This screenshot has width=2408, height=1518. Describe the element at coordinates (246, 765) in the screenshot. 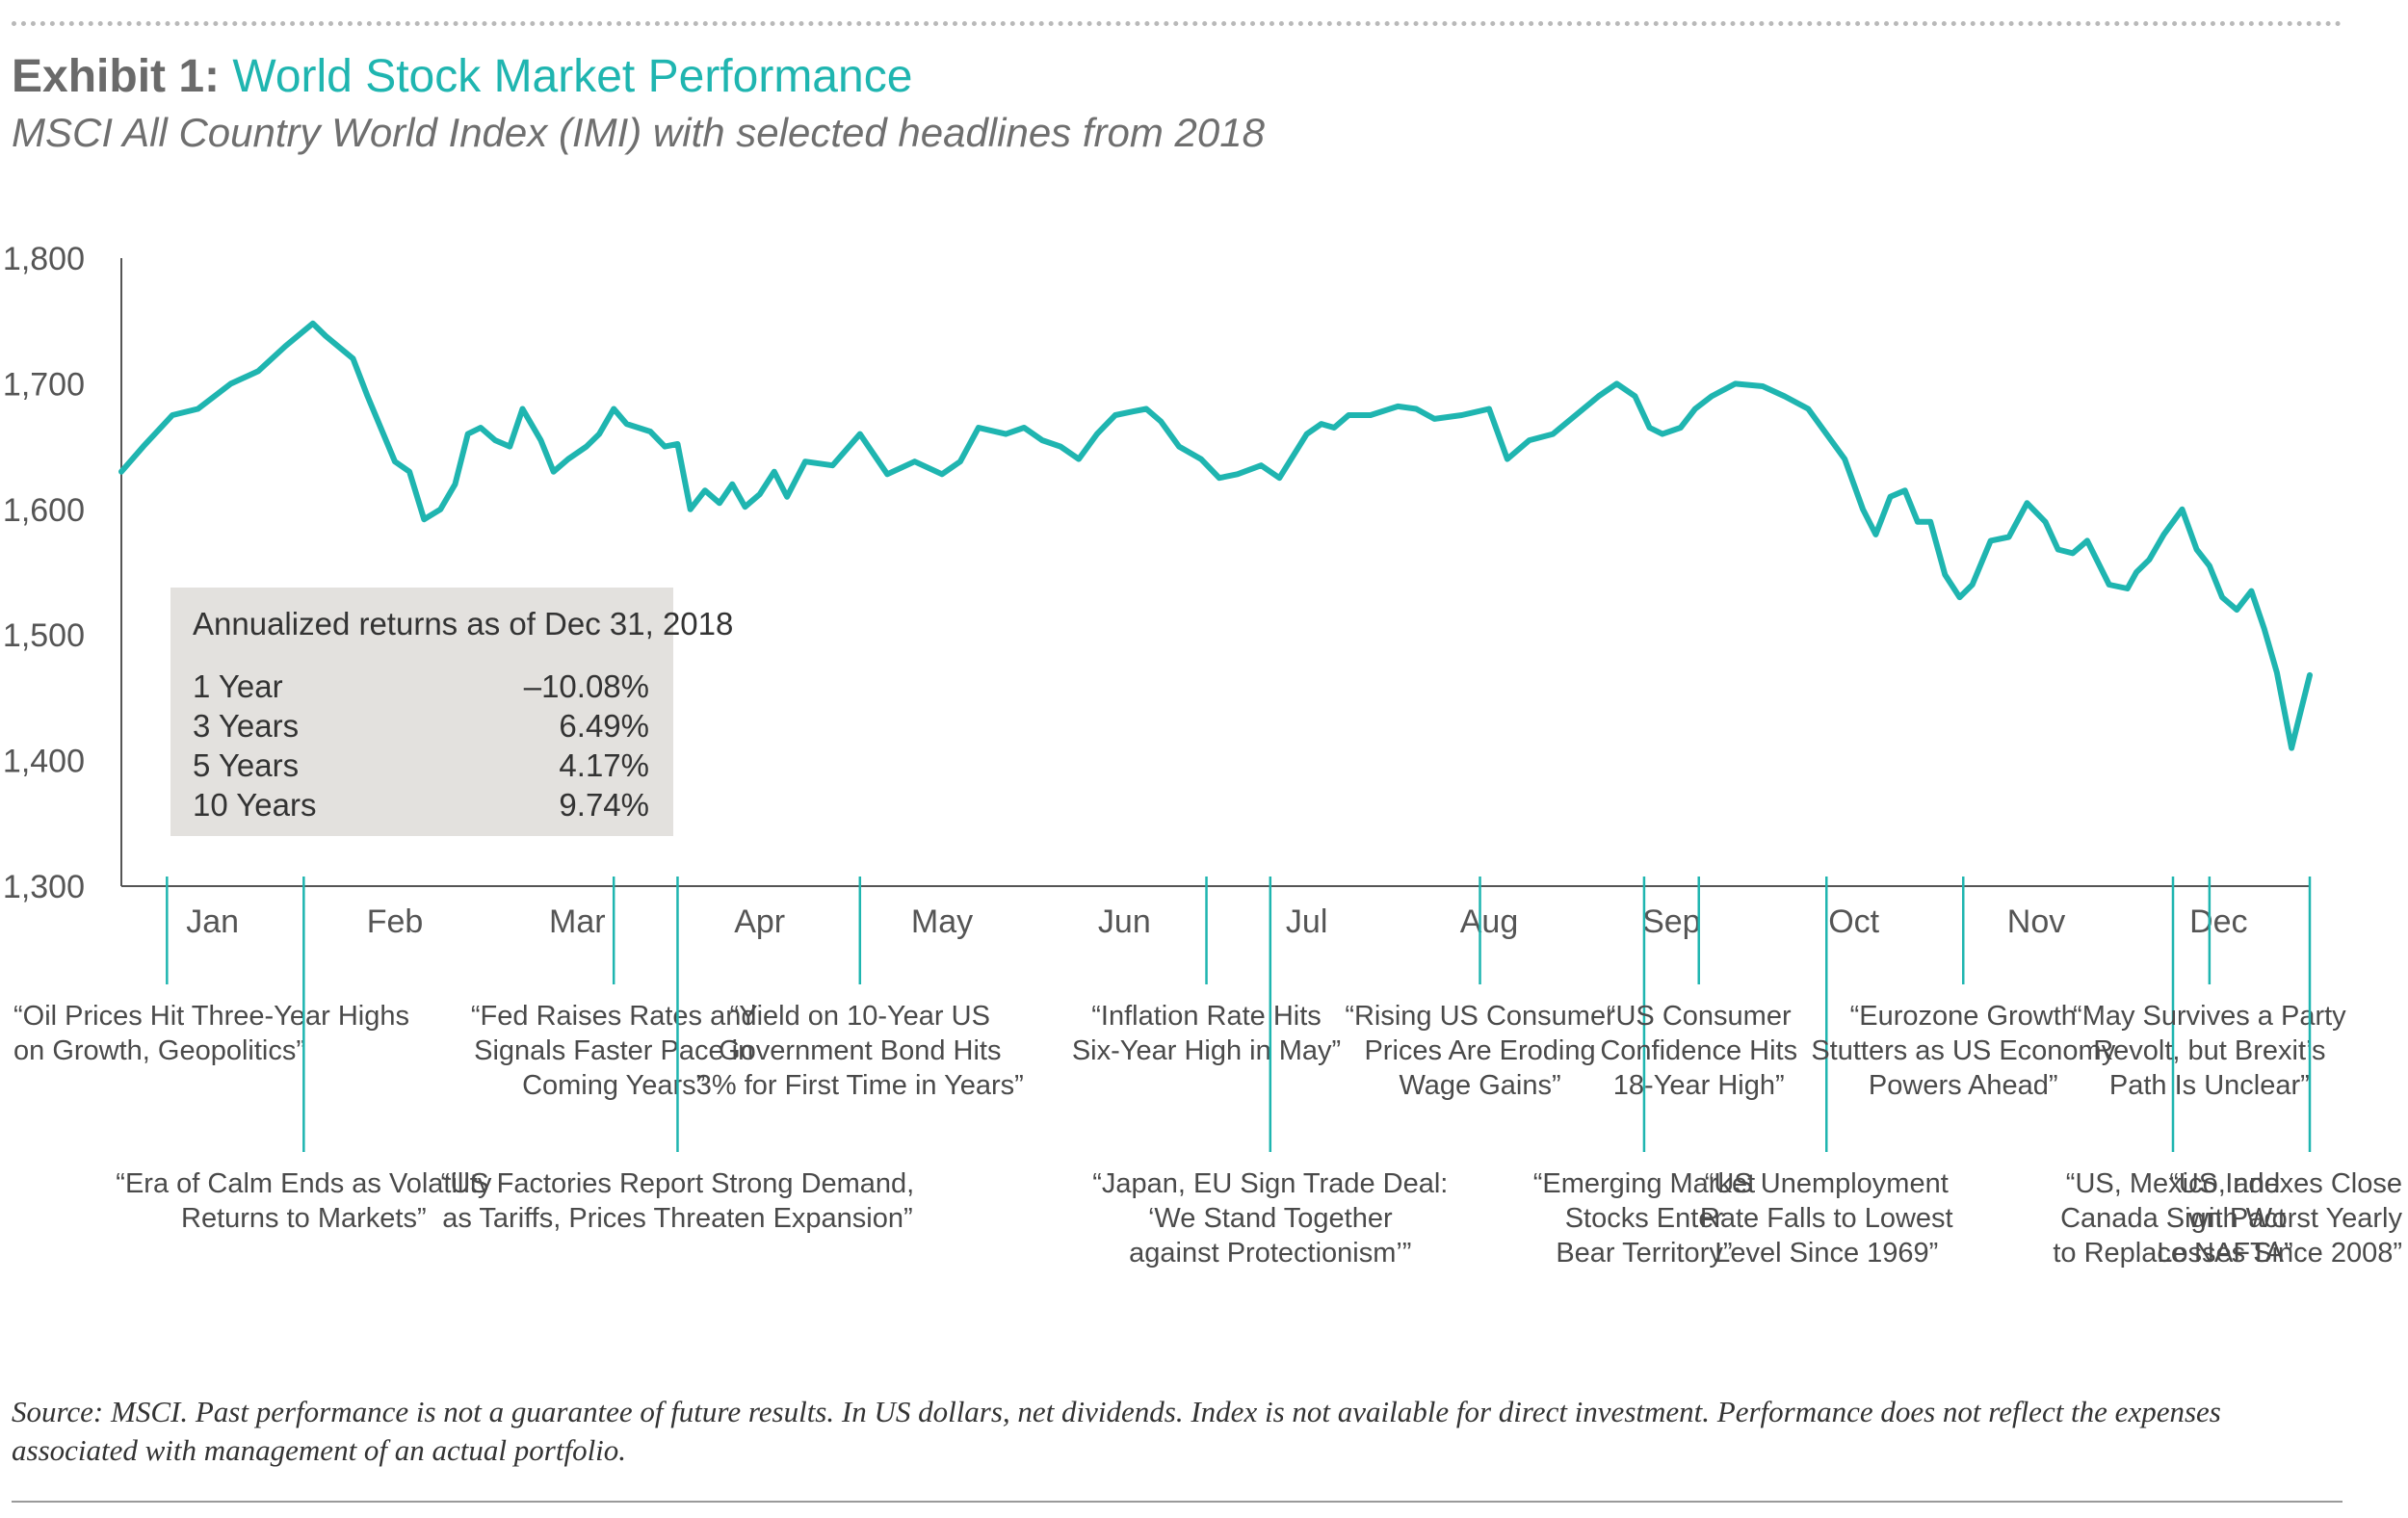

I see `returns-period: 5 Years` at that location.